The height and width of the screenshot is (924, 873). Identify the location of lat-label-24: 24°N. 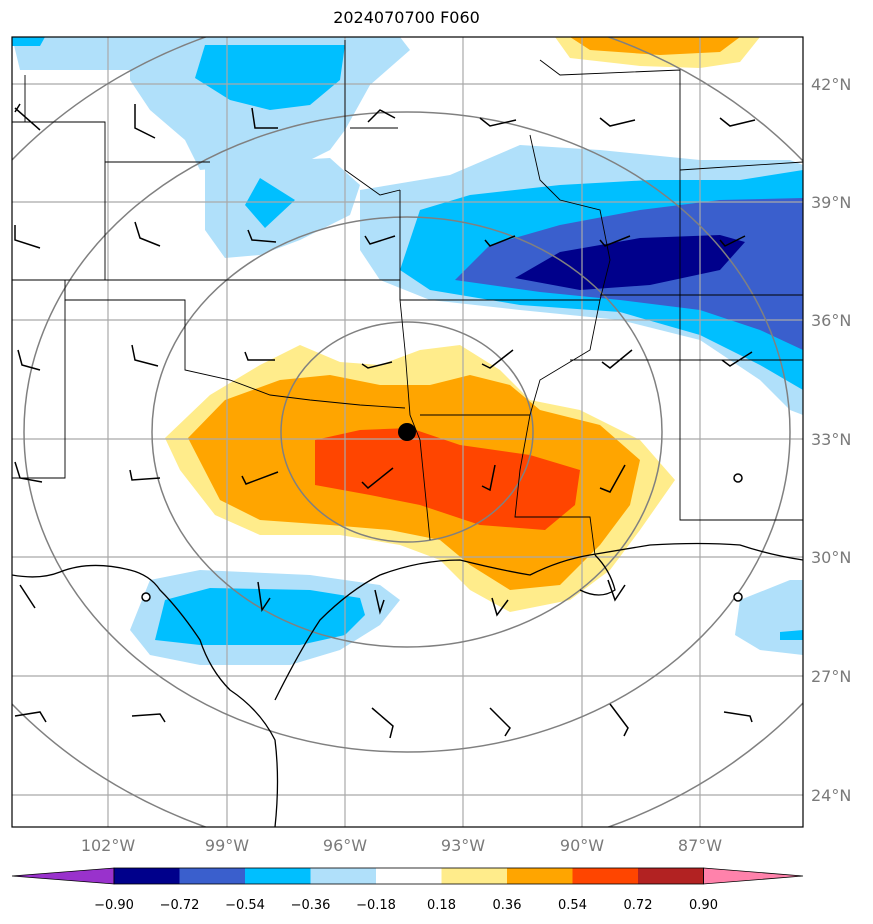
(831, 795).